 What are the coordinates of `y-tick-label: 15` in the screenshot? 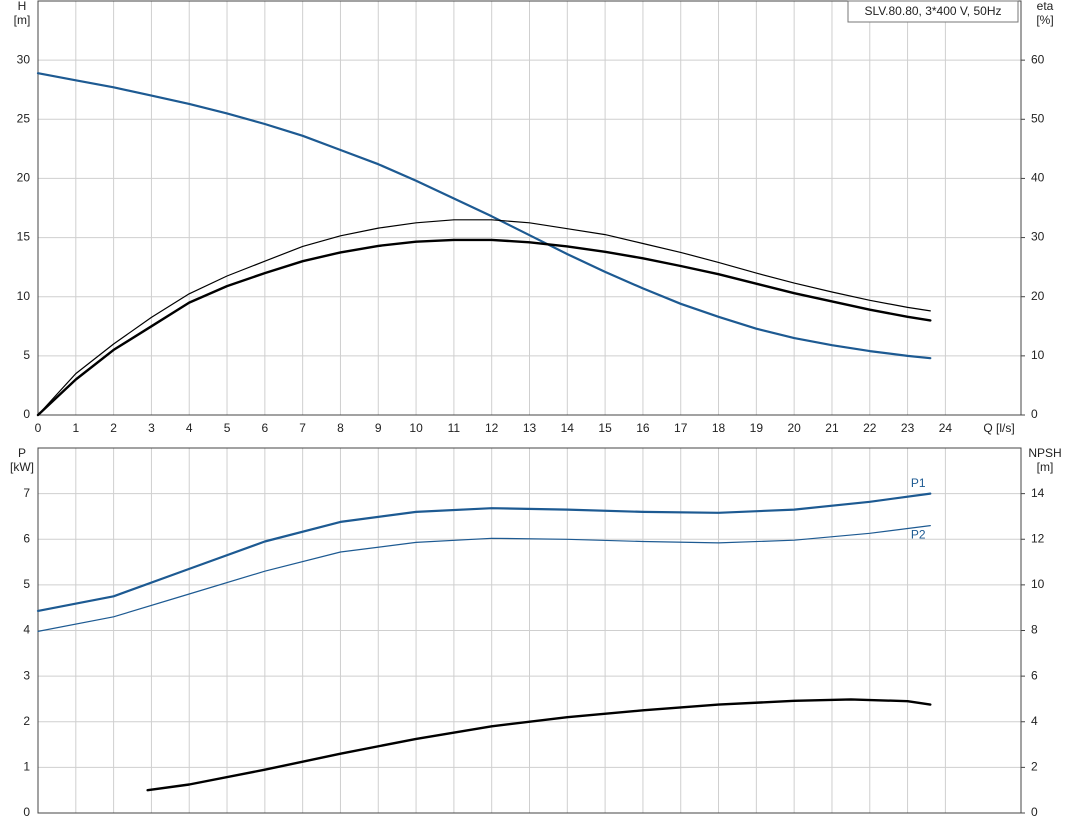 It's located at (24, 237).